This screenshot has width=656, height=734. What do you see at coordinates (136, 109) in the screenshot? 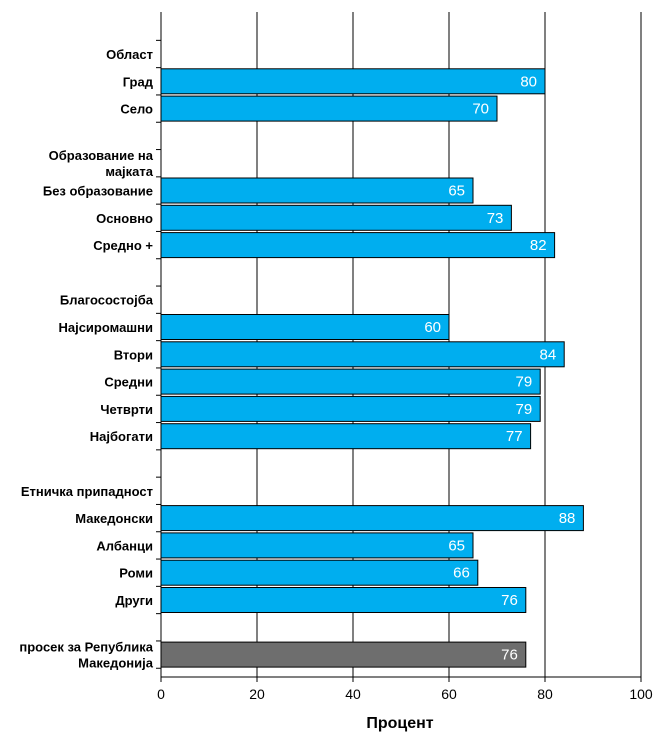
I see `category-label: Село` at bounding box center [136, 109].